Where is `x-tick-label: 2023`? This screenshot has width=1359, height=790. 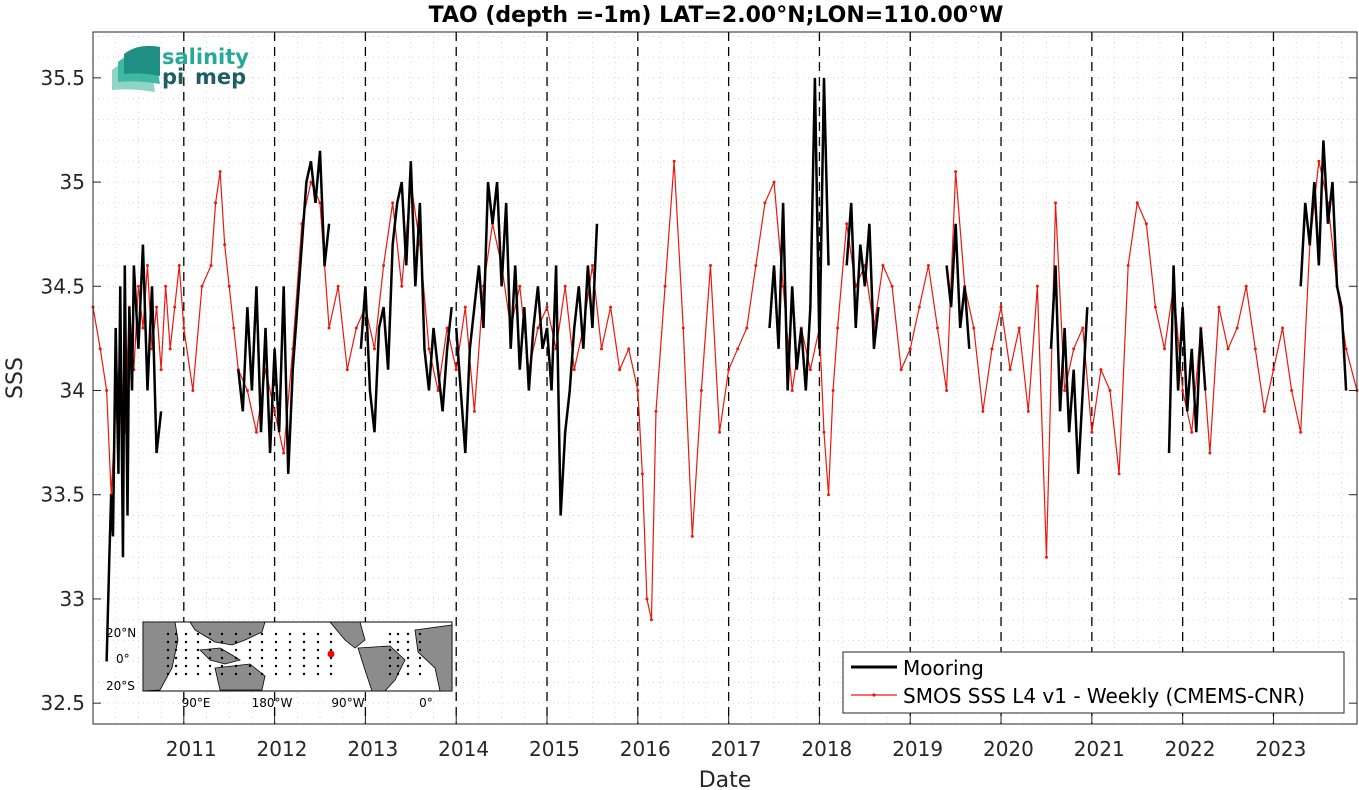
x-tick-label: 2023 is located at coordinates (1280, 749).